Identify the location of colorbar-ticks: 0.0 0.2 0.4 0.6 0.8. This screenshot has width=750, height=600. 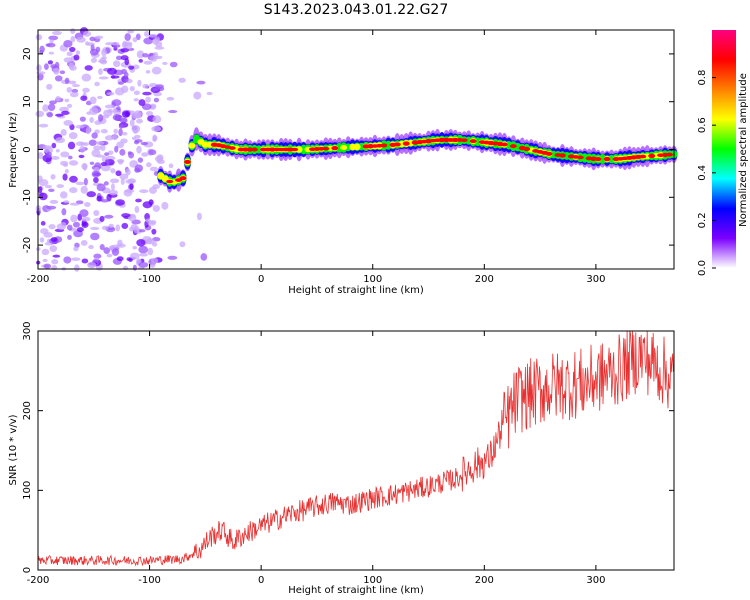
(706, 173).